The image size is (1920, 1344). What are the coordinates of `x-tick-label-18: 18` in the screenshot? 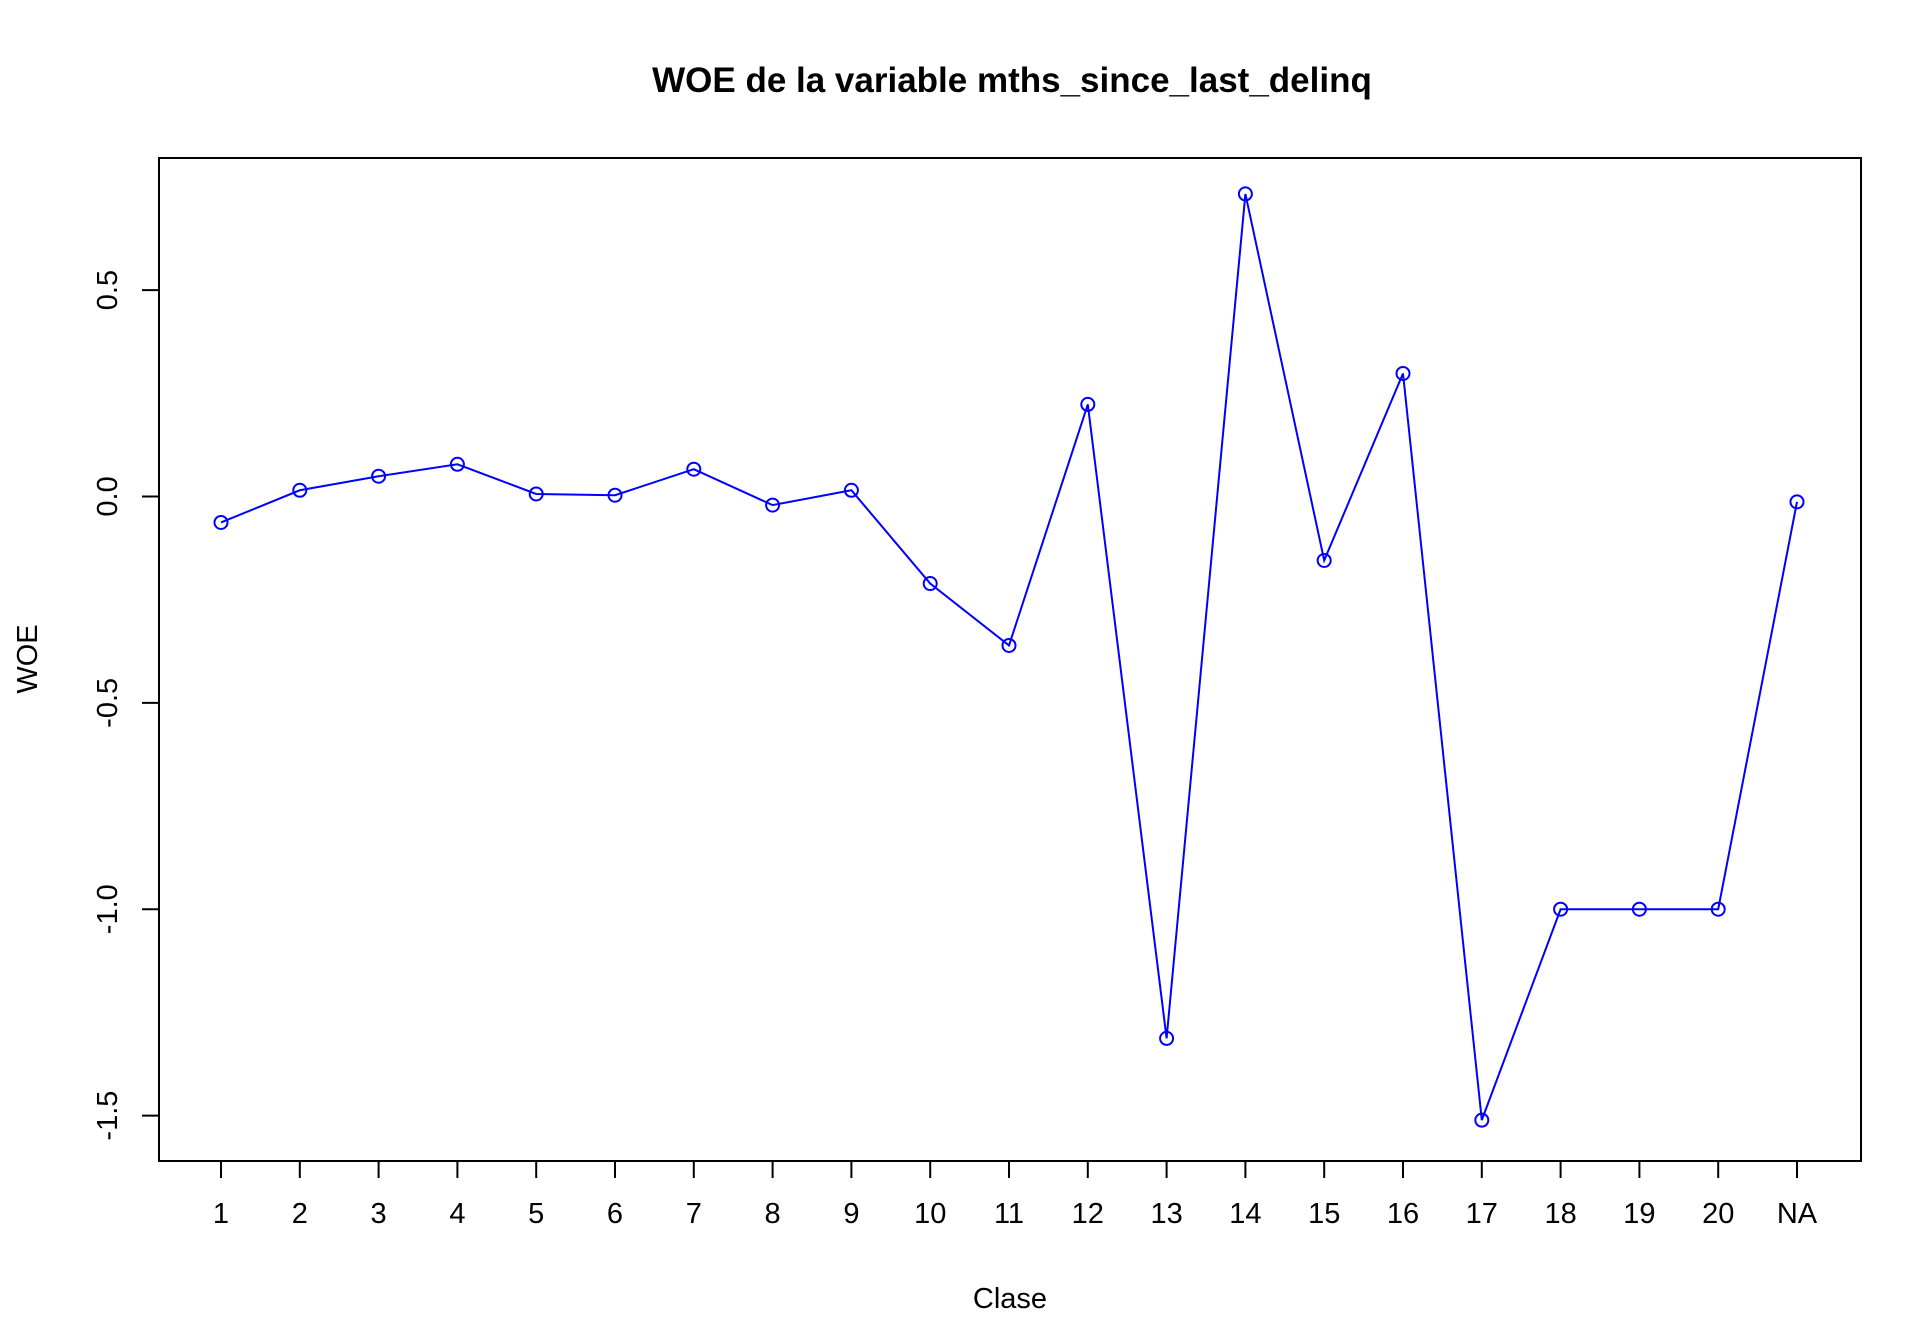 It's located at (1560, 1214).